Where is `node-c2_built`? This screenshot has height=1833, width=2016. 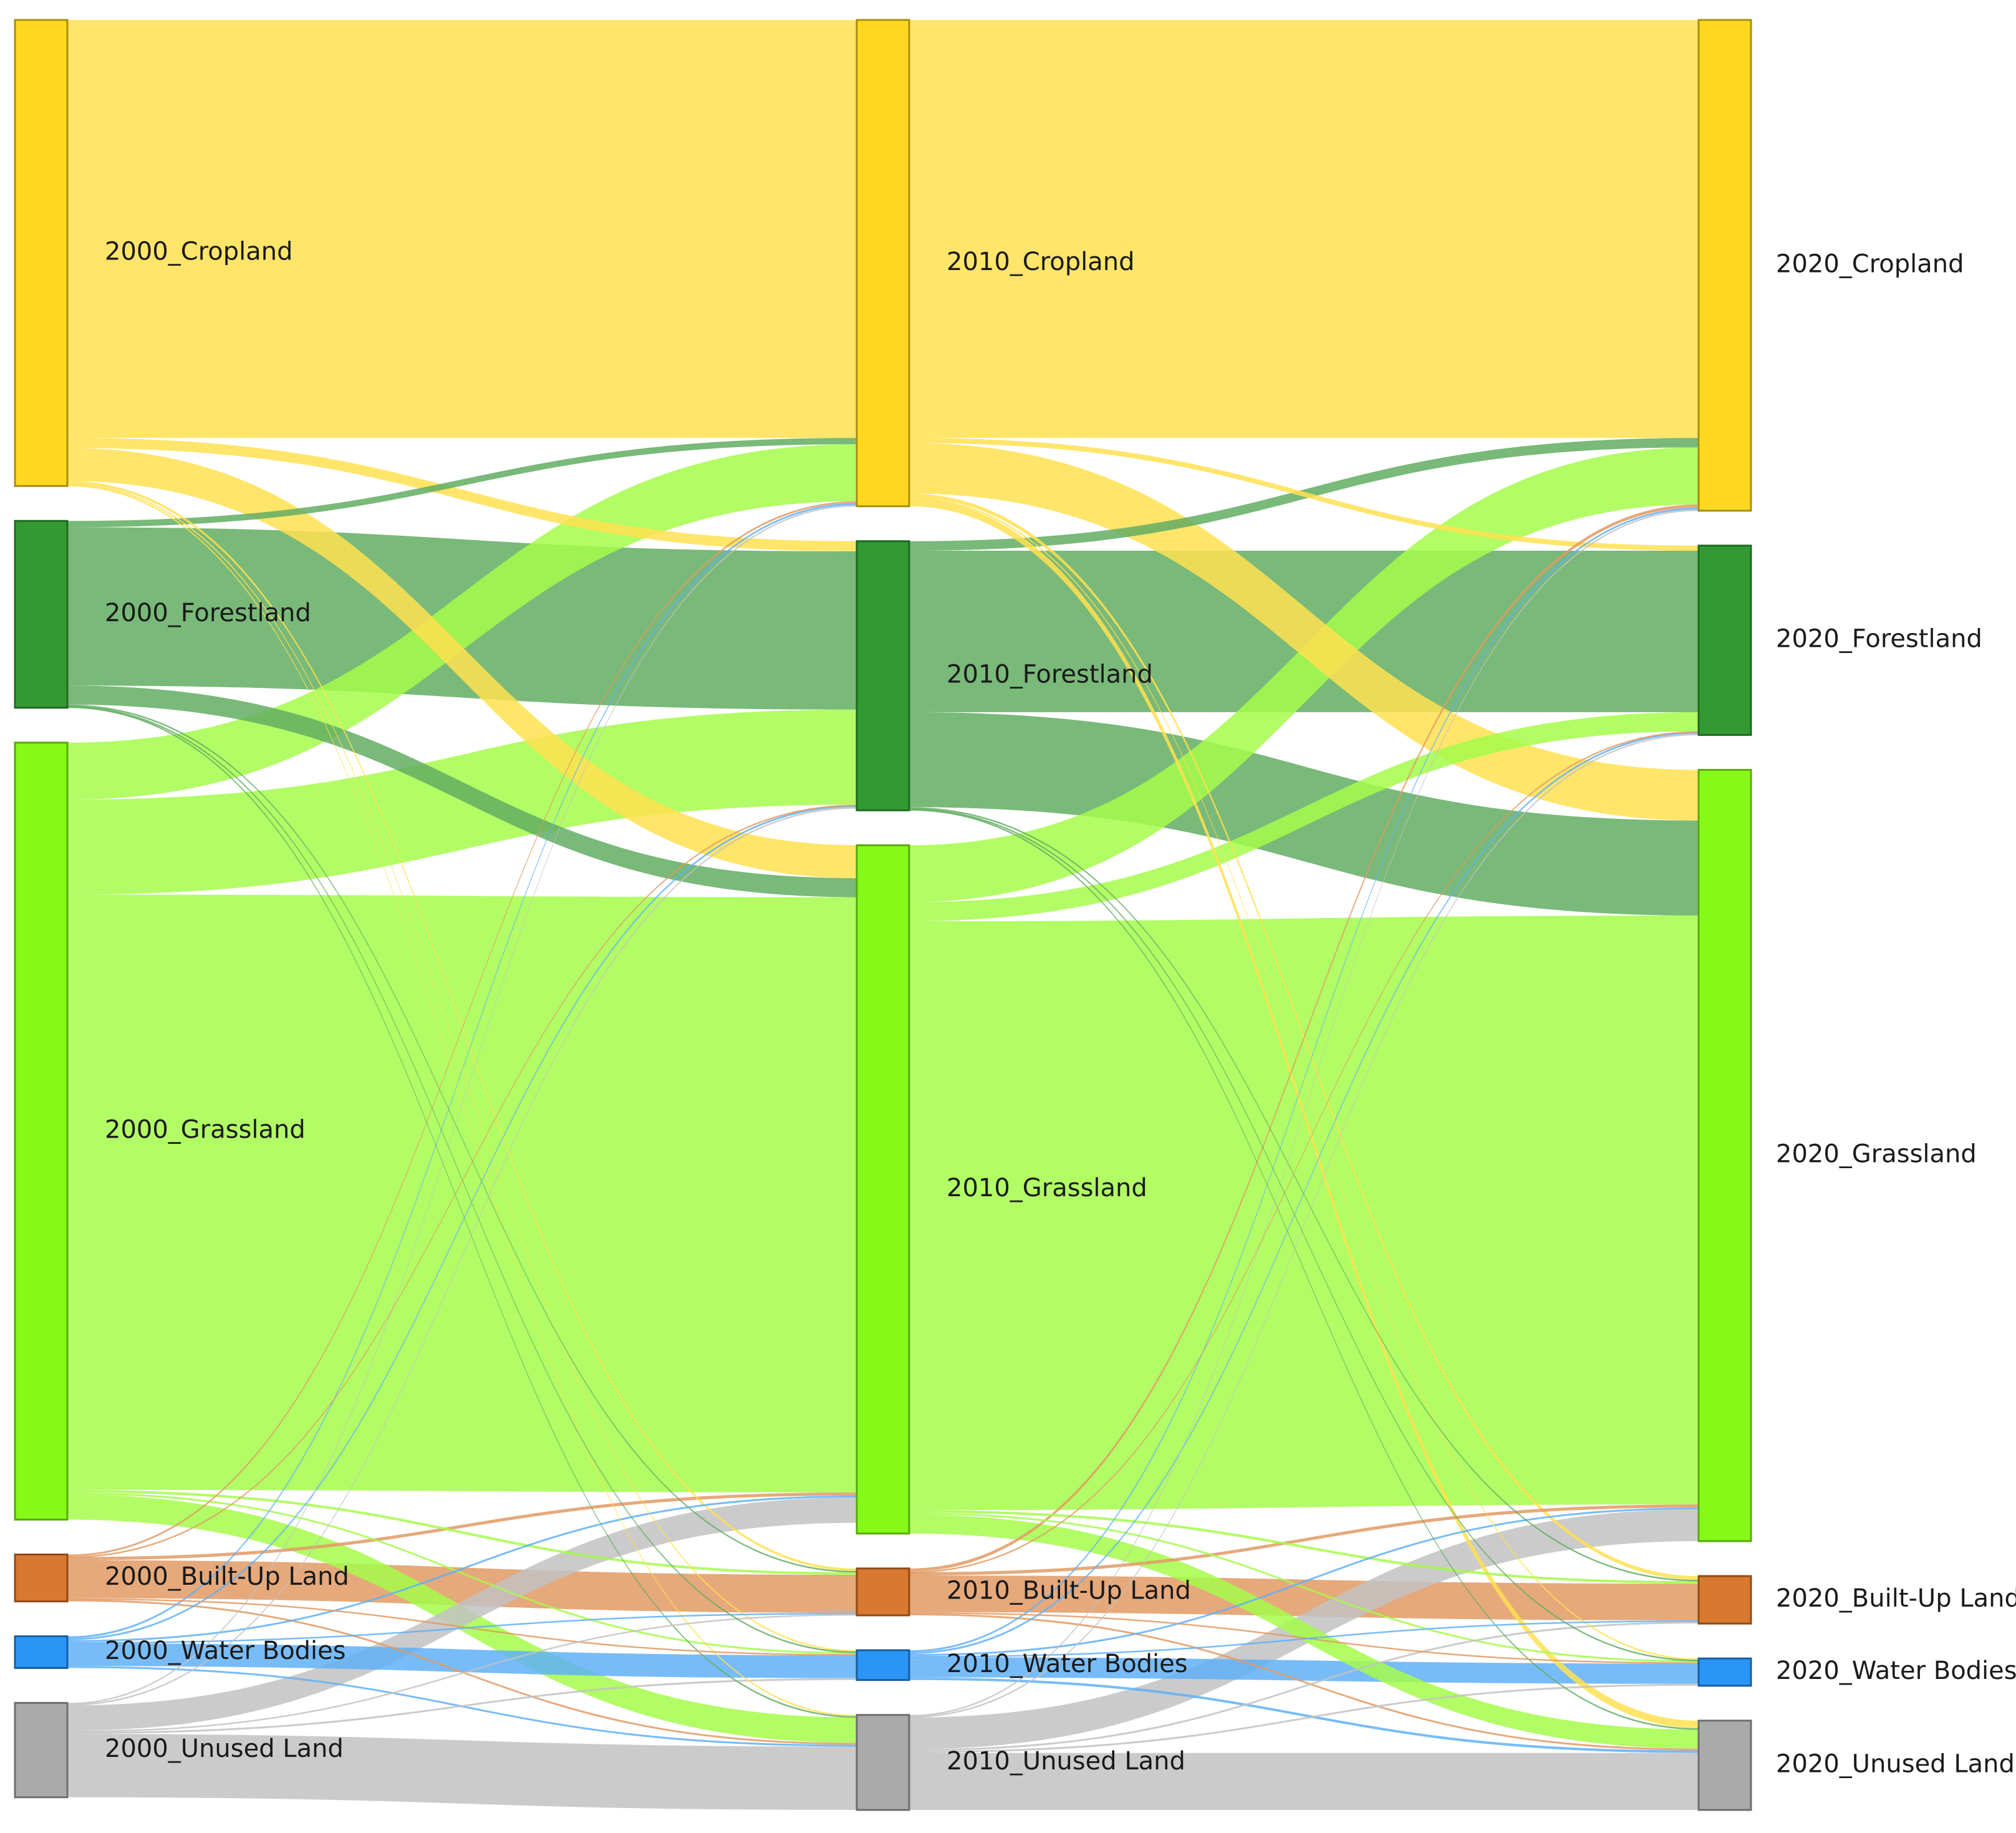
node-c2_built is located at coordinates (1724, 1600).